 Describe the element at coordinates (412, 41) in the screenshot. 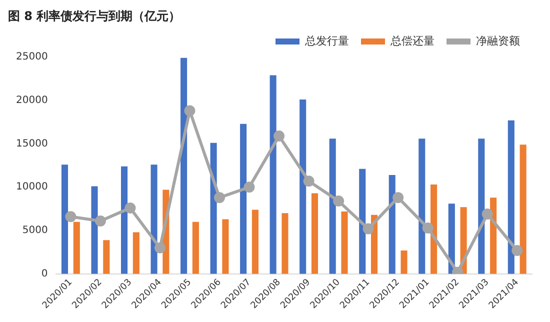

I see `legend-label: 总偿还量` at that location.